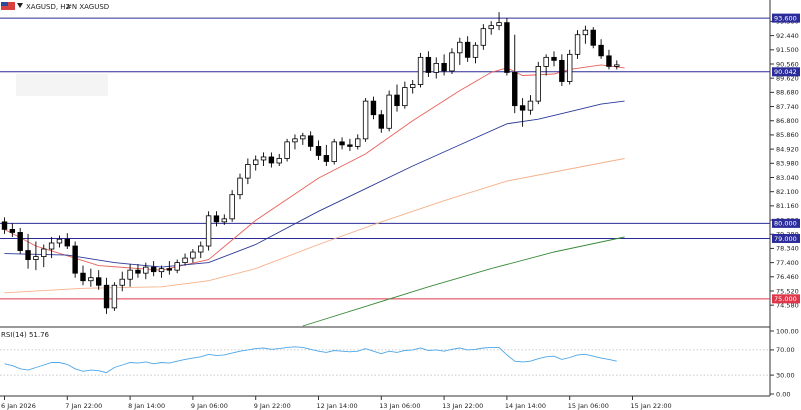  Describe the element at coordinates (25, 335) in the screenshot. I see `rsi-title: RSI(14) 51.76` at that location.